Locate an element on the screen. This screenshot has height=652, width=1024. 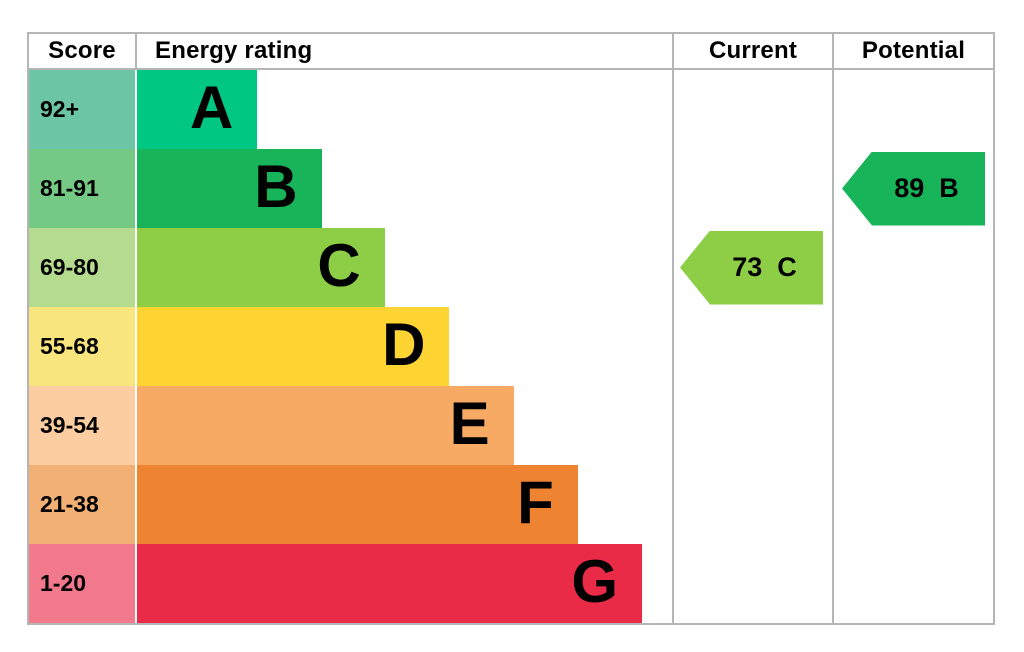
current-rating-arrow: 73 C is located at coordinates (751, 267).